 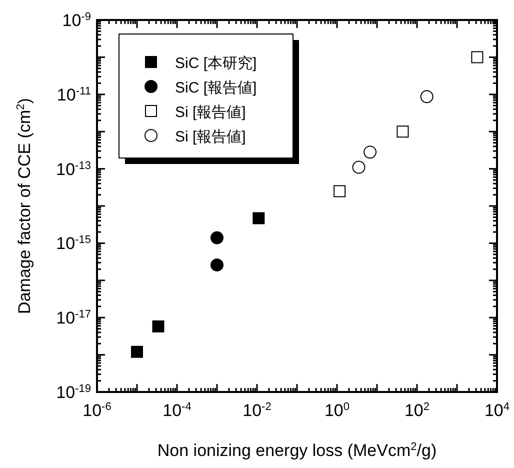 What do you see at coordinates (73, 392) in the screenshot?
I see `y-tick-label: 10$^{-19}$` at bounding box center [73, 392].